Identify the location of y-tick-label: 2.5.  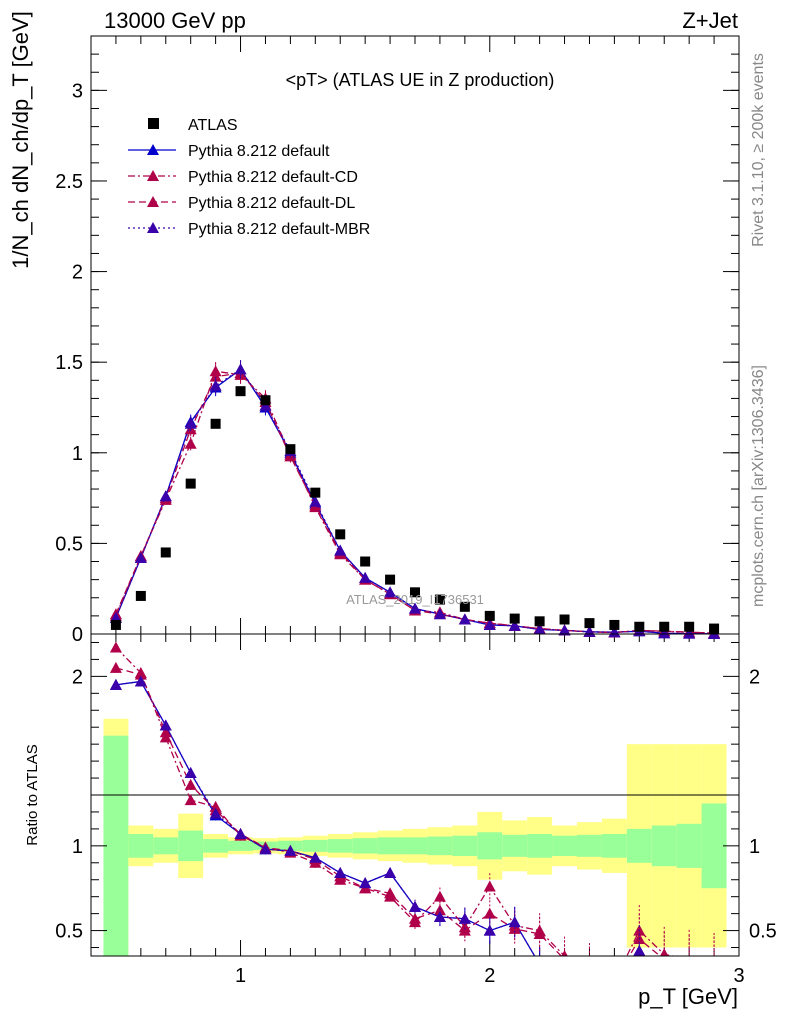
(69, 182).